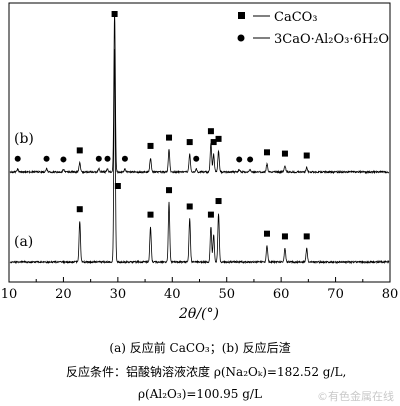  Describe the element at coordinates (331, 39) in the screenshot. I see `legend-label-c3ah6: 3CaO·Al₂O₃·6H₂O` at that location.